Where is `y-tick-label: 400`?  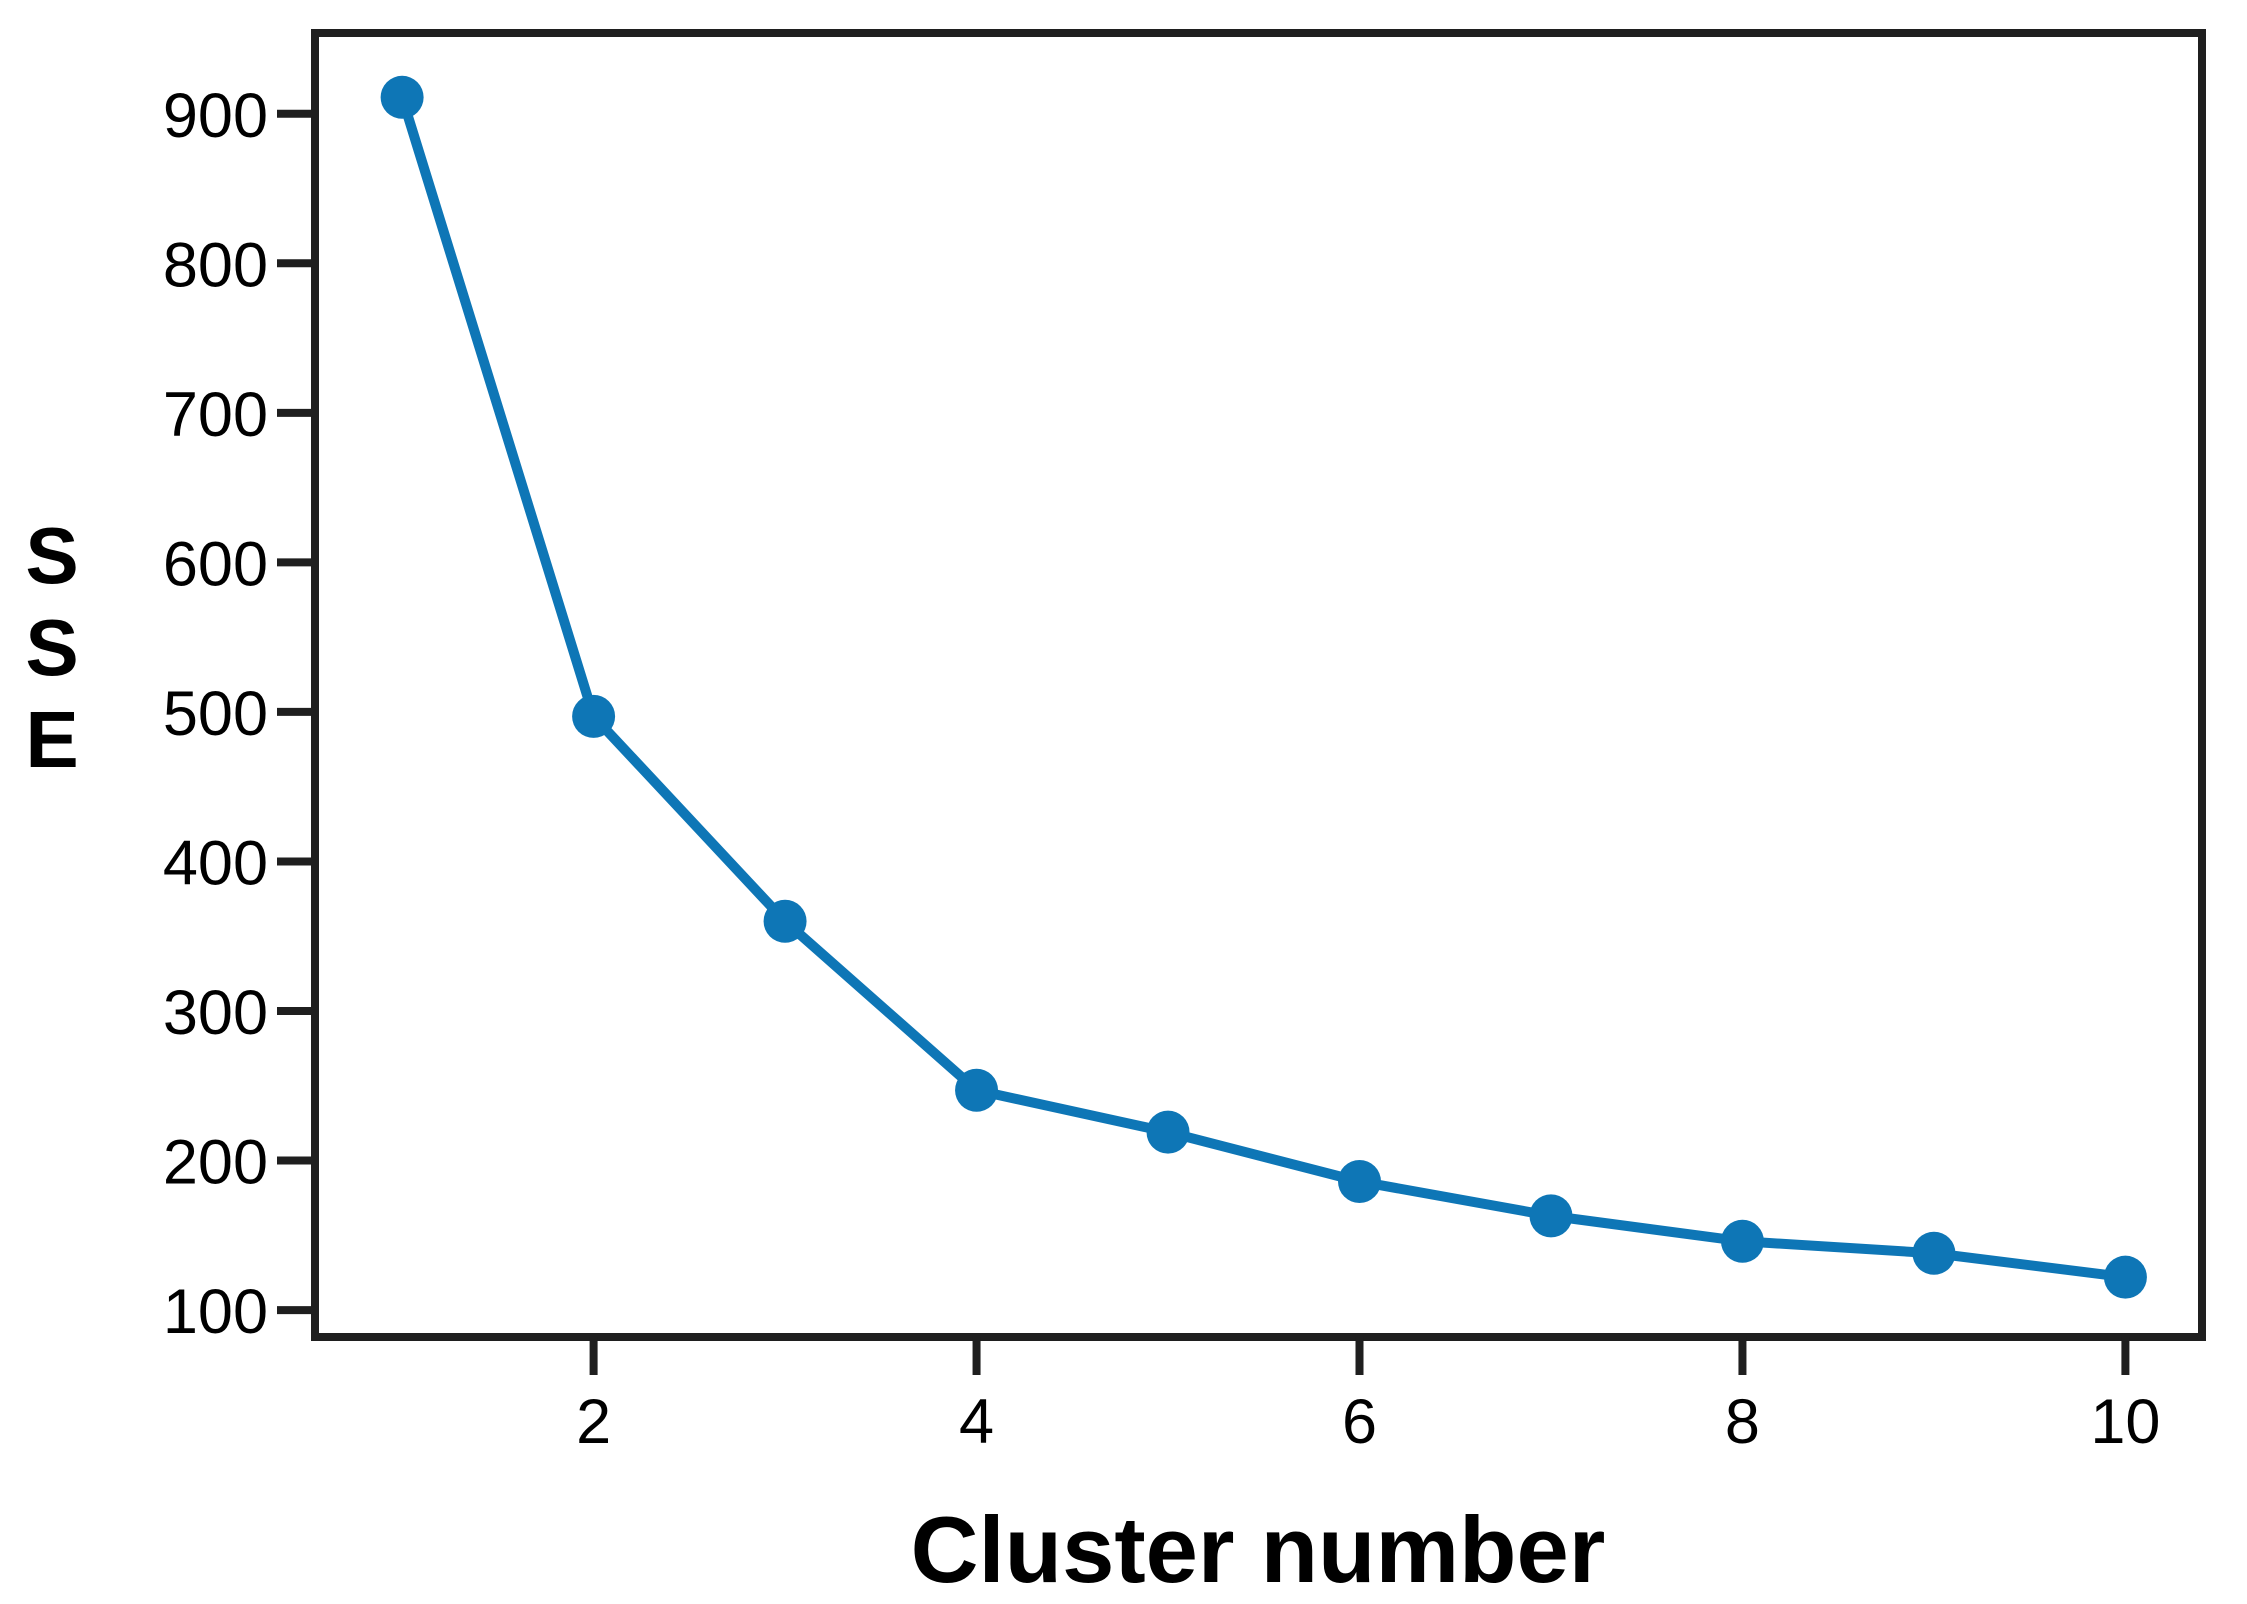
y-tick-label: 400 is located at coordinates (215, 863).